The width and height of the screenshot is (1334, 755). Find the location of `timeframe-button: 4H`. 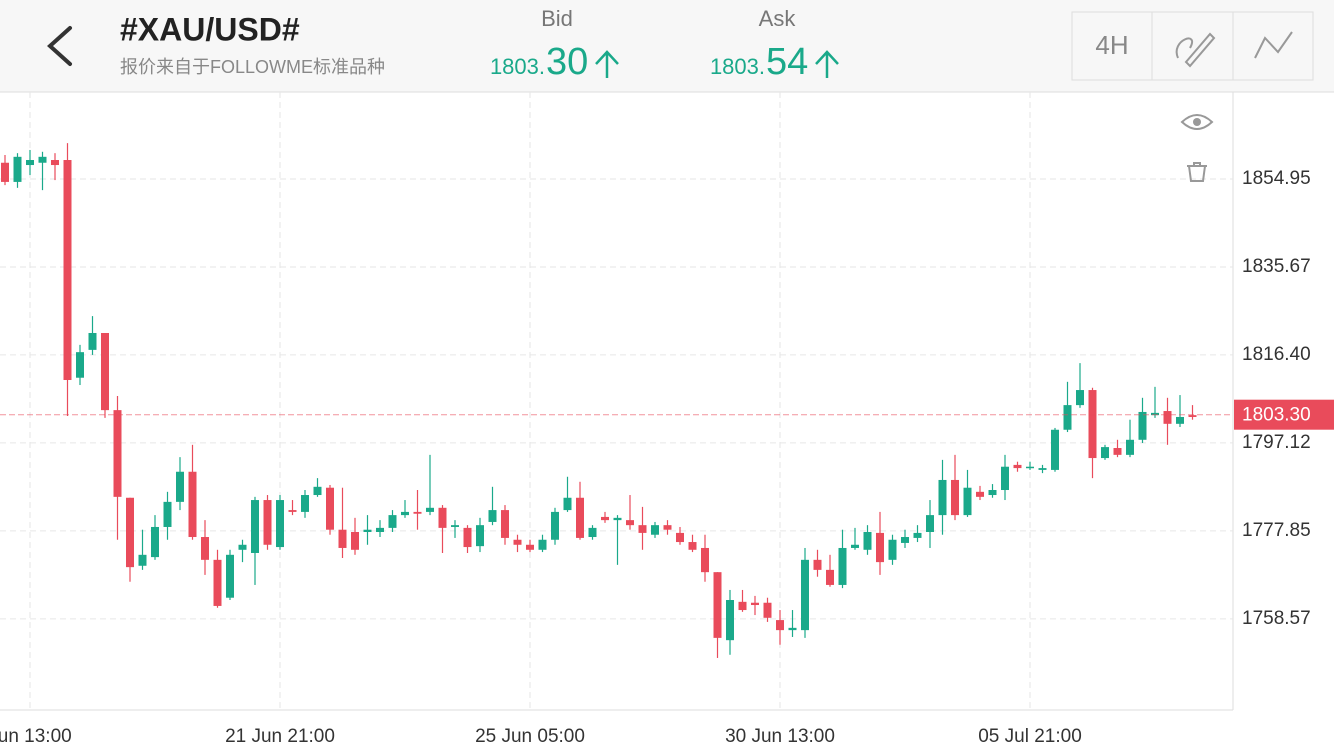

timeframe-button: 4H is located at coordinates (1111, 45).